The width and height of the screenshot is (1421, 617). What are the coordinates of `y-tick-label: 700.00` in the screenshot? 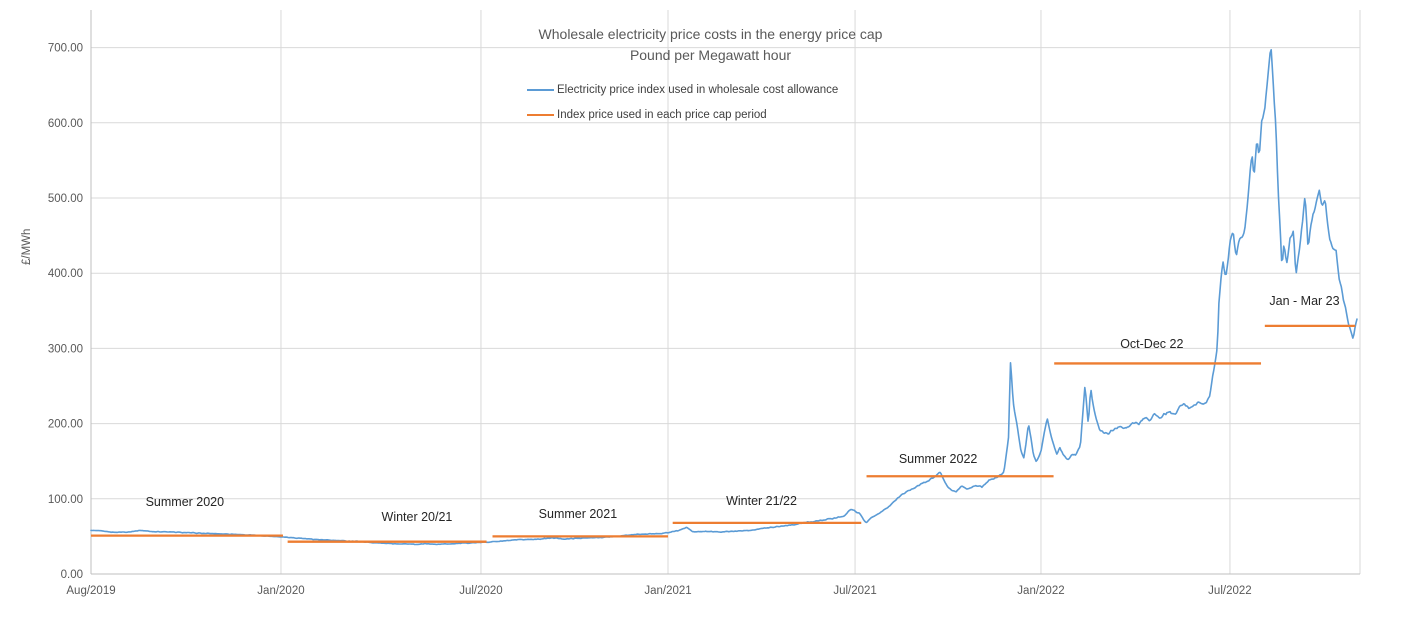 It's located at (65, 49).